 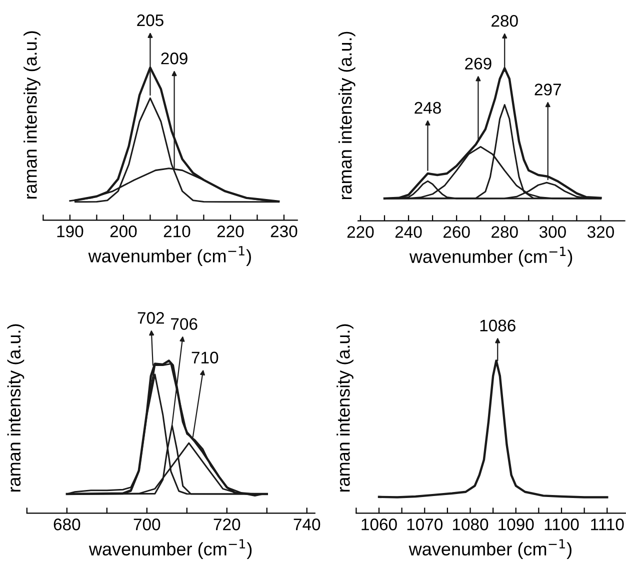 I want to click on x-tick-label: 280, so click(x=505, y=232).